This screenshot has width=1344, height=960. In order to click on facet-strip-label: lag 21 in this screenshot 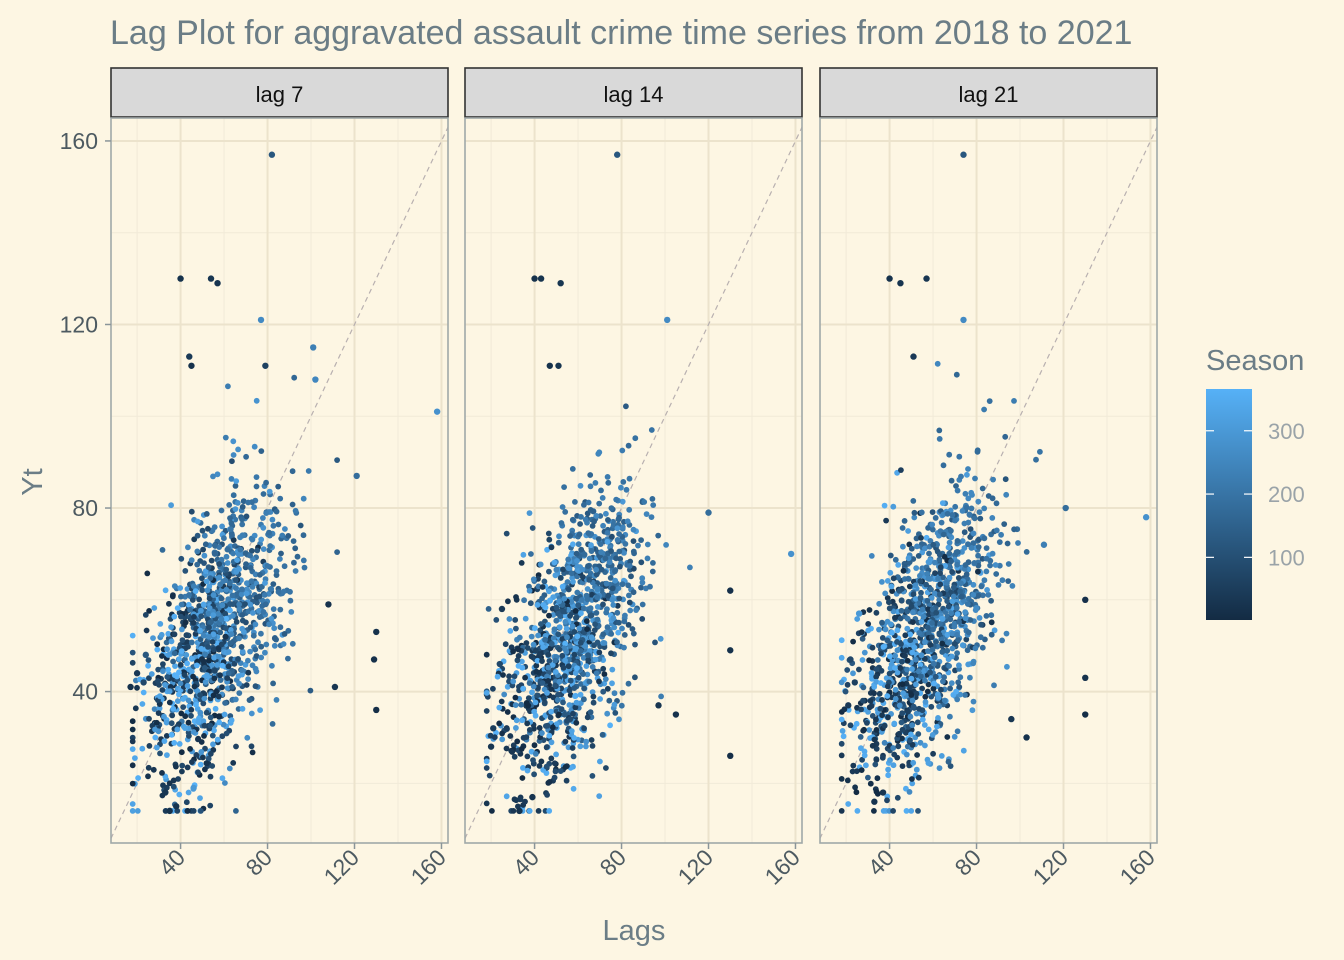, I will do `click(989, 94)`.